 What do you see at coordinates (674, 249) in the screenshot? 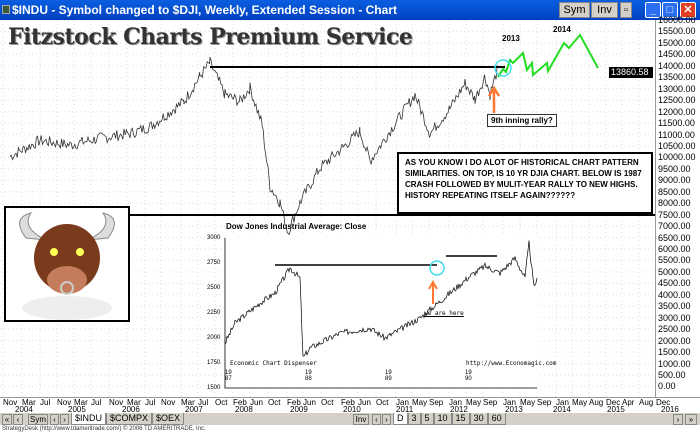
I see `price-label: 6000.00` at bounding box center [674, 249].